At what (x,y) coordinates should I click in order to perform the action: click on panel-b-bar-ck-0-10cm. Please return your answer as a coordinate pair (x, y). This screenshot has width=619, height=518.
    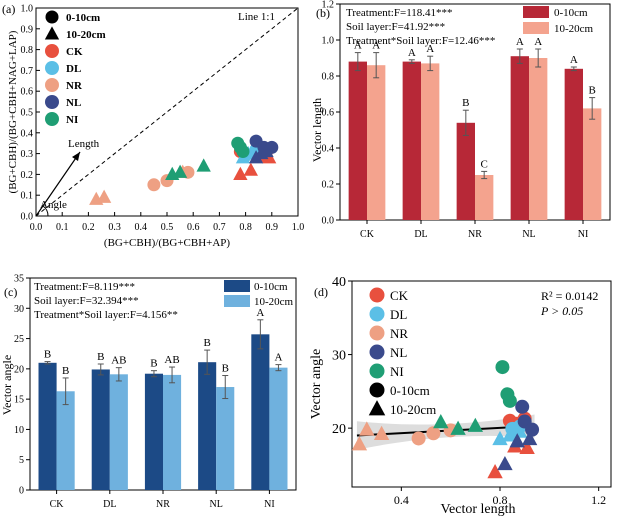
    Looking at the image, I should click on (357, 140).